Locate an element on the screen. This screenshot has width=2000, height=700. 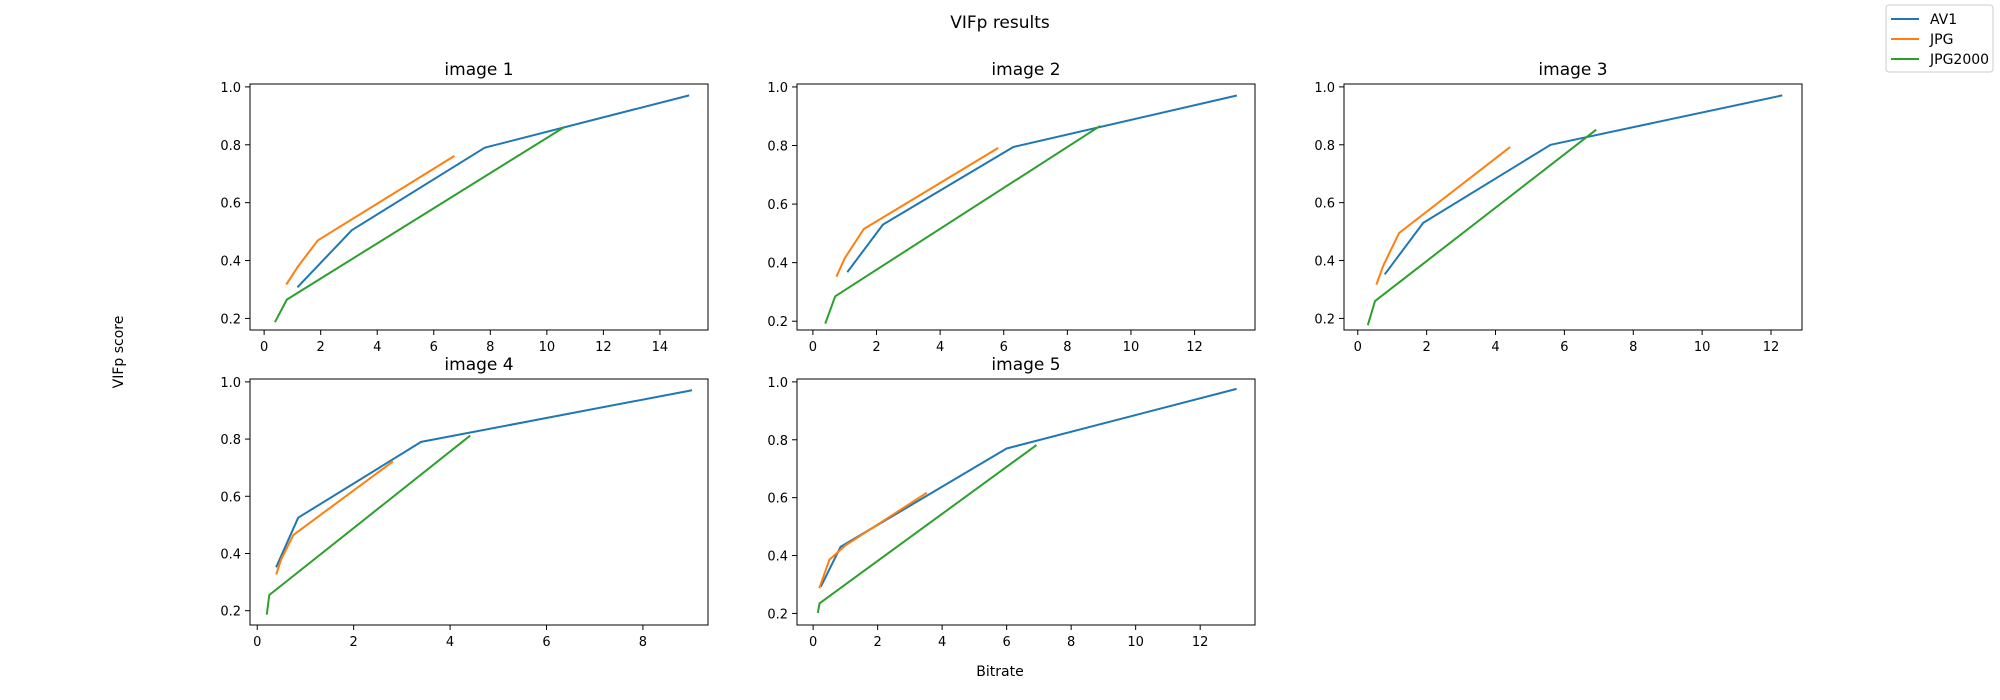
image-5-x-tick-label: 2 is located at coordinates (877, 642).